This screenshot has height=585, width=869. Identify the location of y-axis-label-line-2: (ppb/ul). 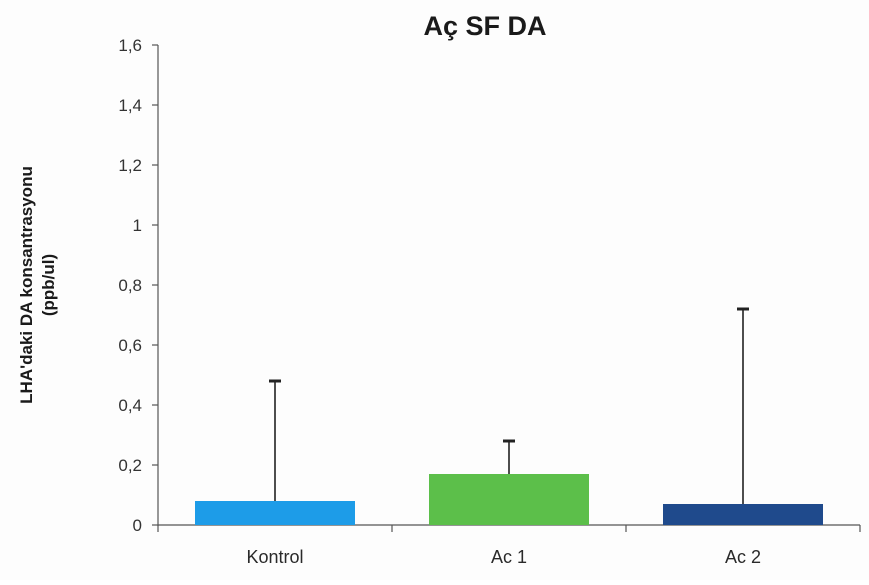
(48, 285).